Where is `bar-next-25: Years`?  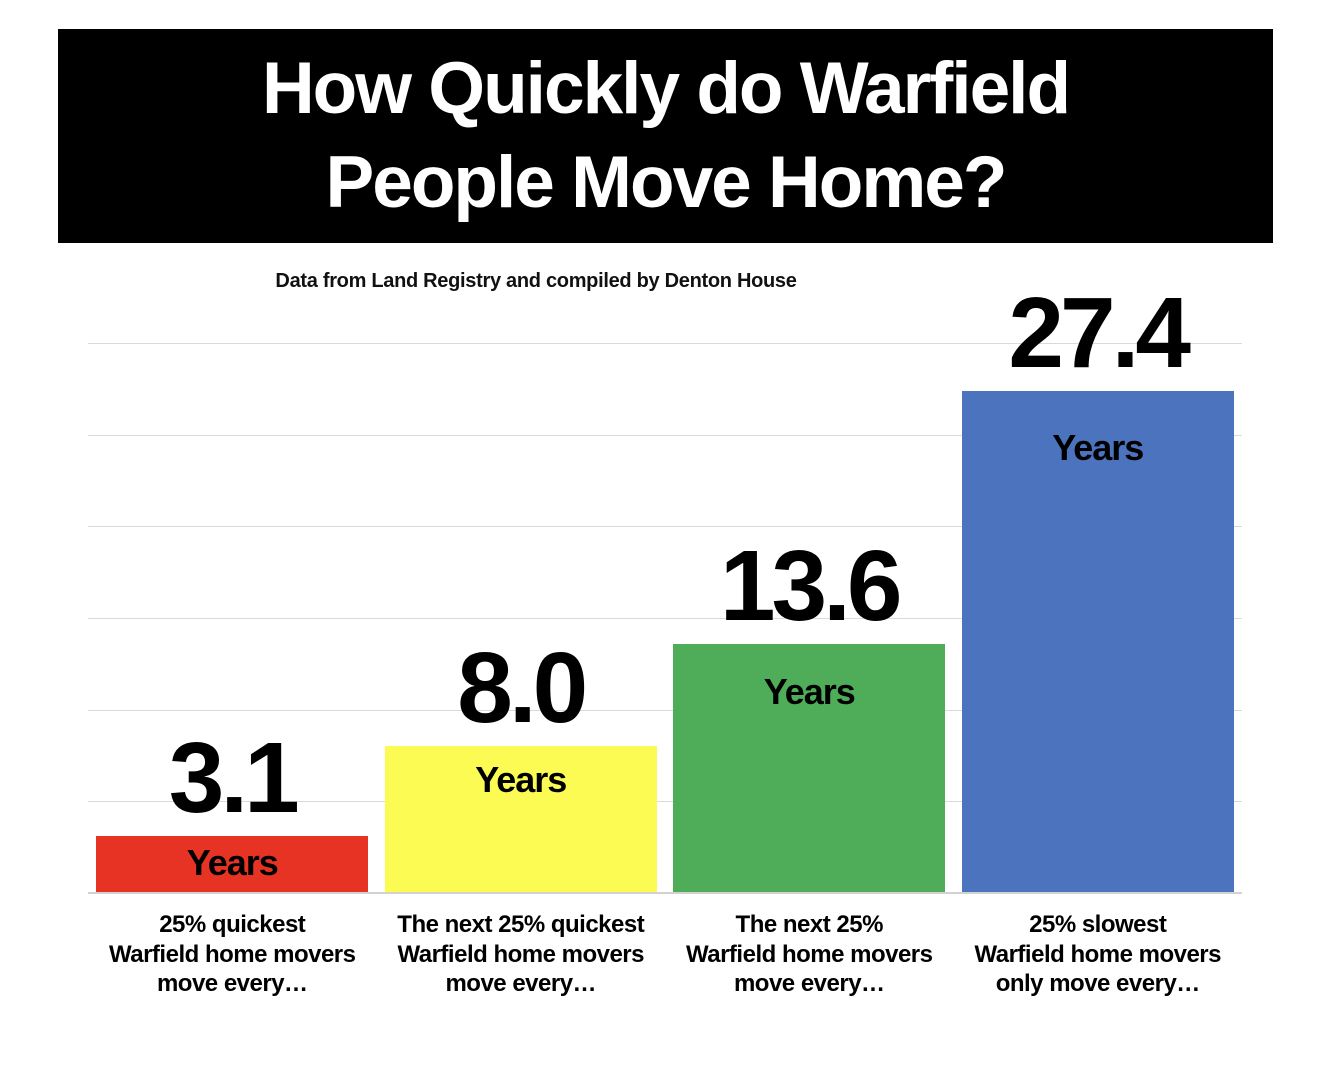 bar-next-25: Years is located at coordinates (809, 767).